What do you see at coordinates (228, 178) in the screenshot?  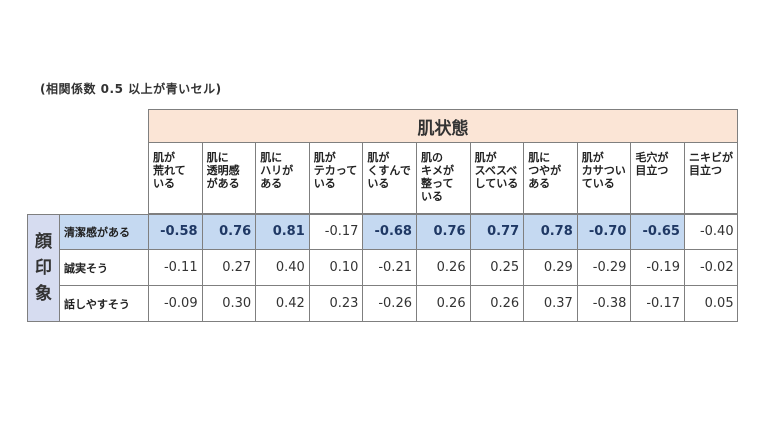 I see `column-header: 肌に 透明感 がある` at bounding box center [228, 178].